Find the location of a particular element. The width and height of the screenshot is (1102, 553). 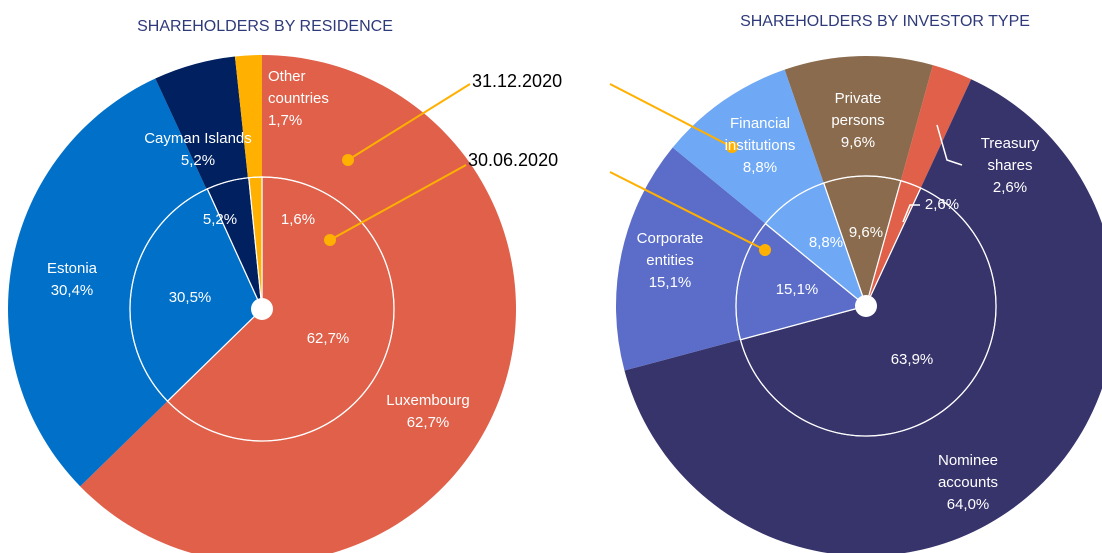

chart-title: SHAREHOLDERS BY RESIDENCE is located at coordinates (265, 26).